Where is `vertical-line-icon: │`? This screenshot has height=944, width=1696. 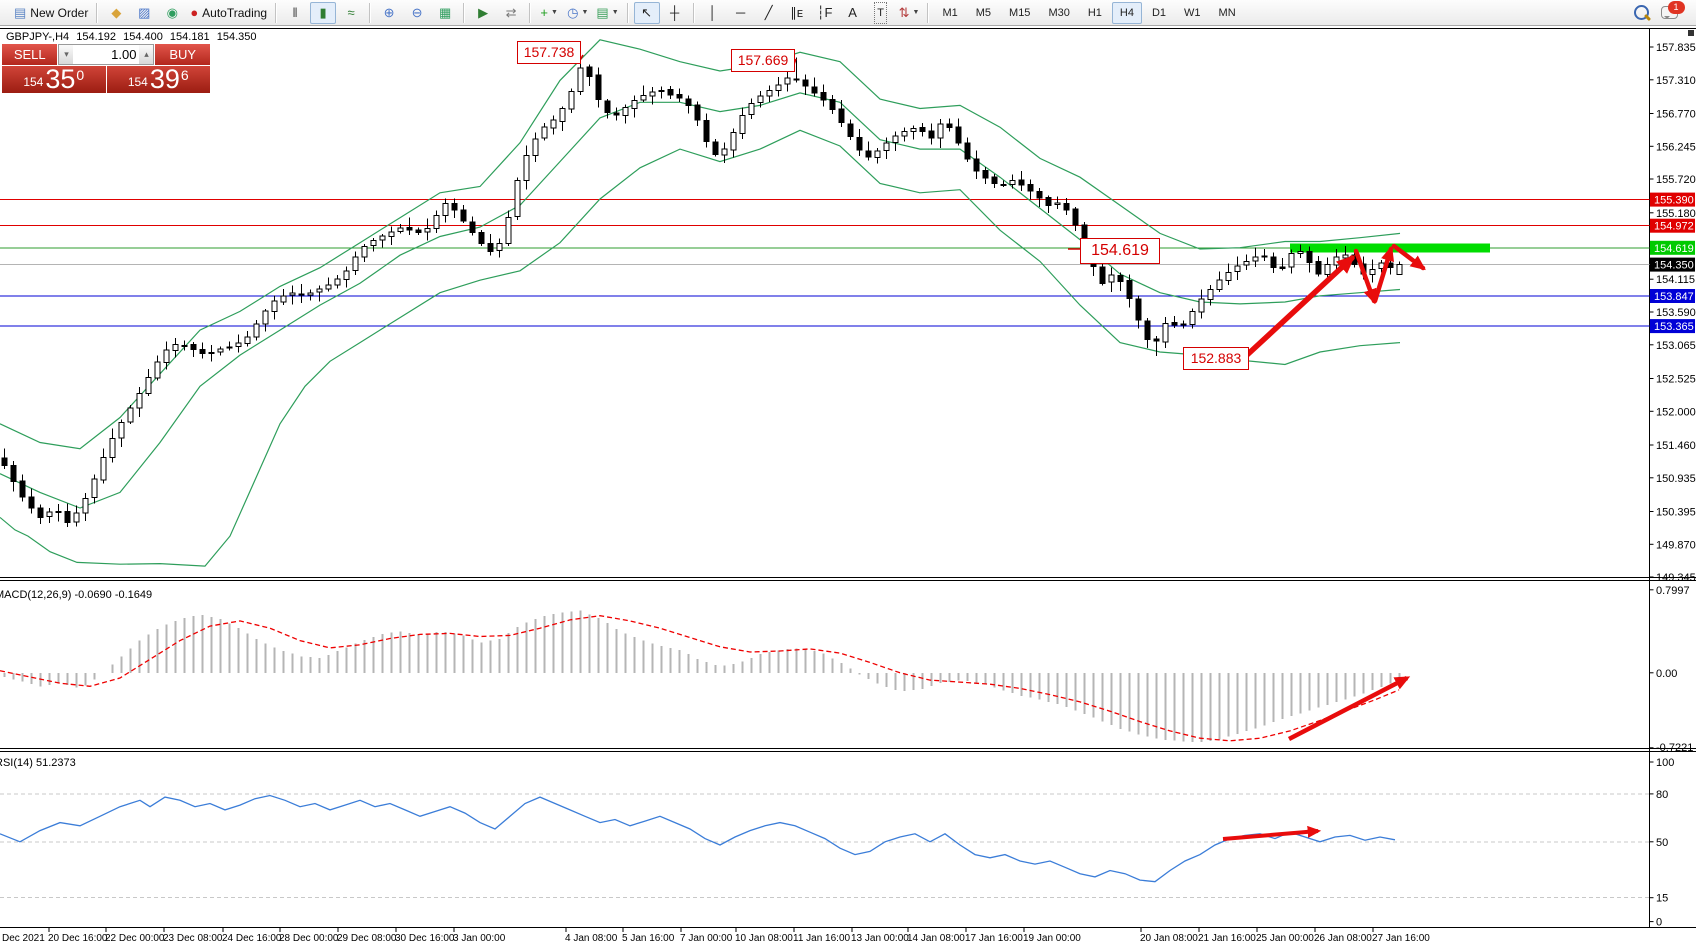 vertical-line-icon: │ is located at coordinates (712, 12).